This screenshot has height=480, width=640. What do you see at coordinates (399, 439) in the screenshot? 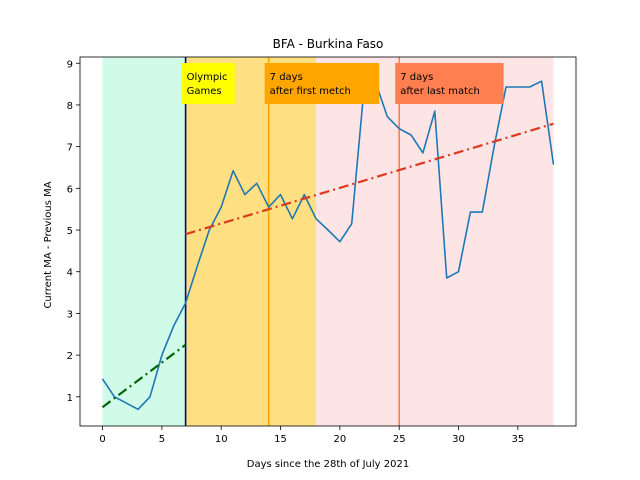
I see `x-tick-label-25: 25` at bounding box center [399, 439].